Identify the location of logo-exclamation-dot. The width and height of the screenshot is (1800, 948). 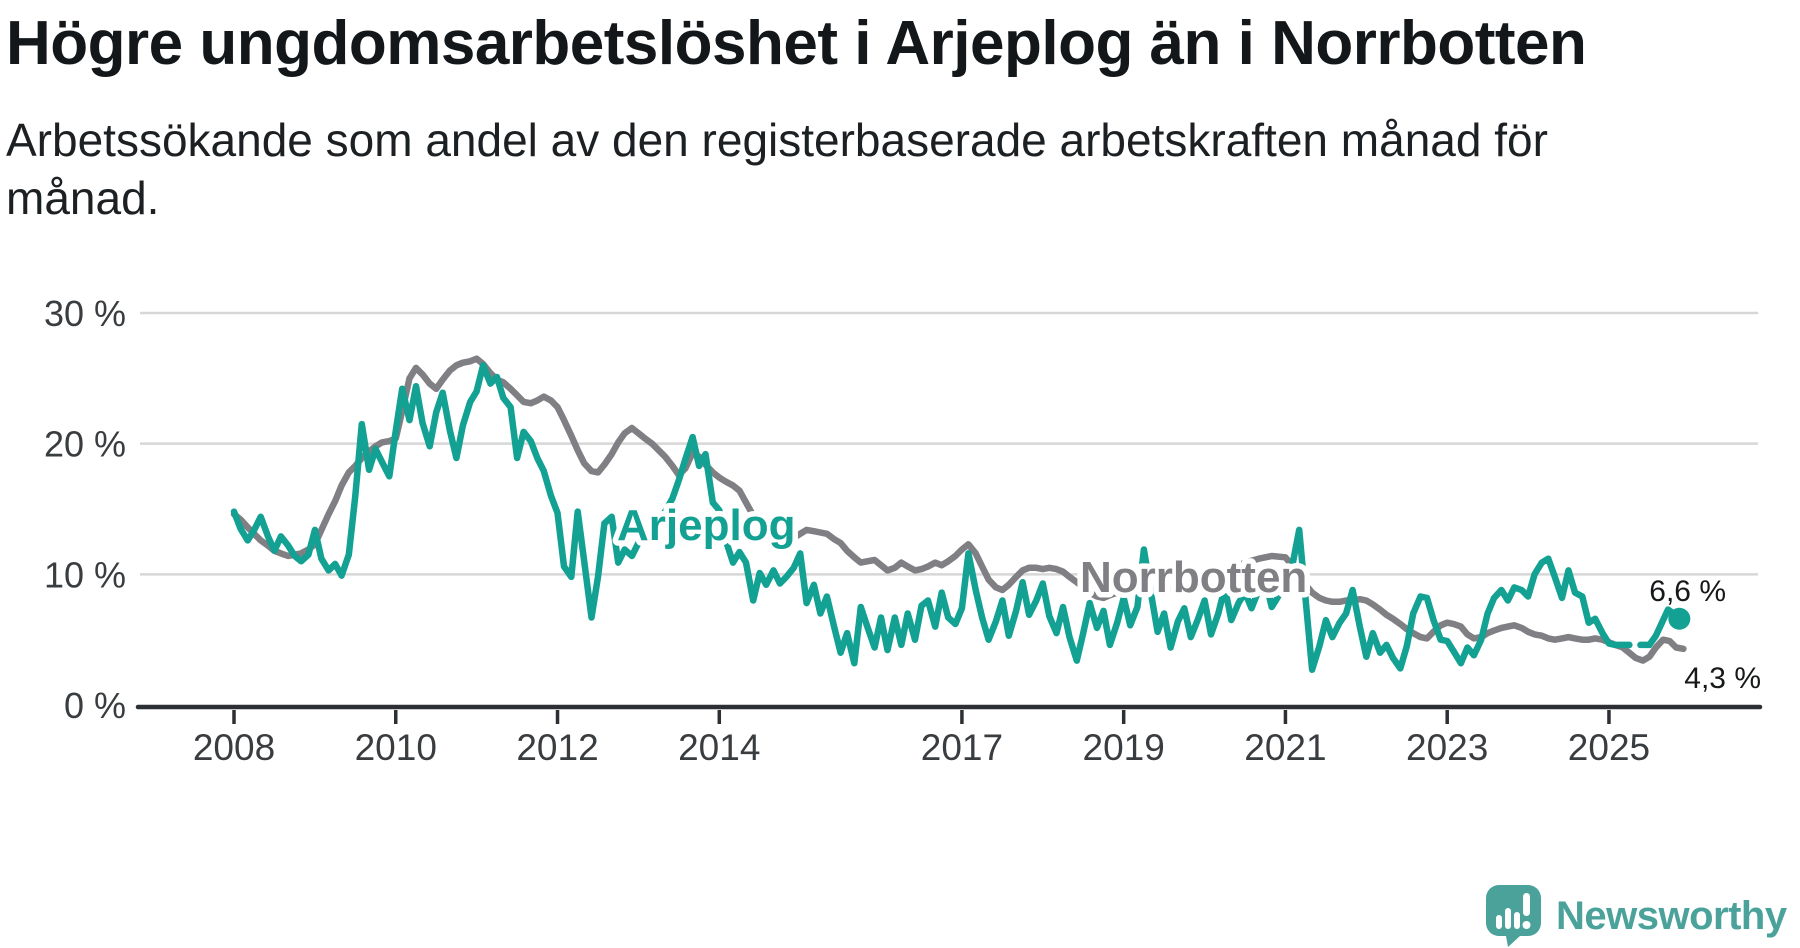
(1526, 925).